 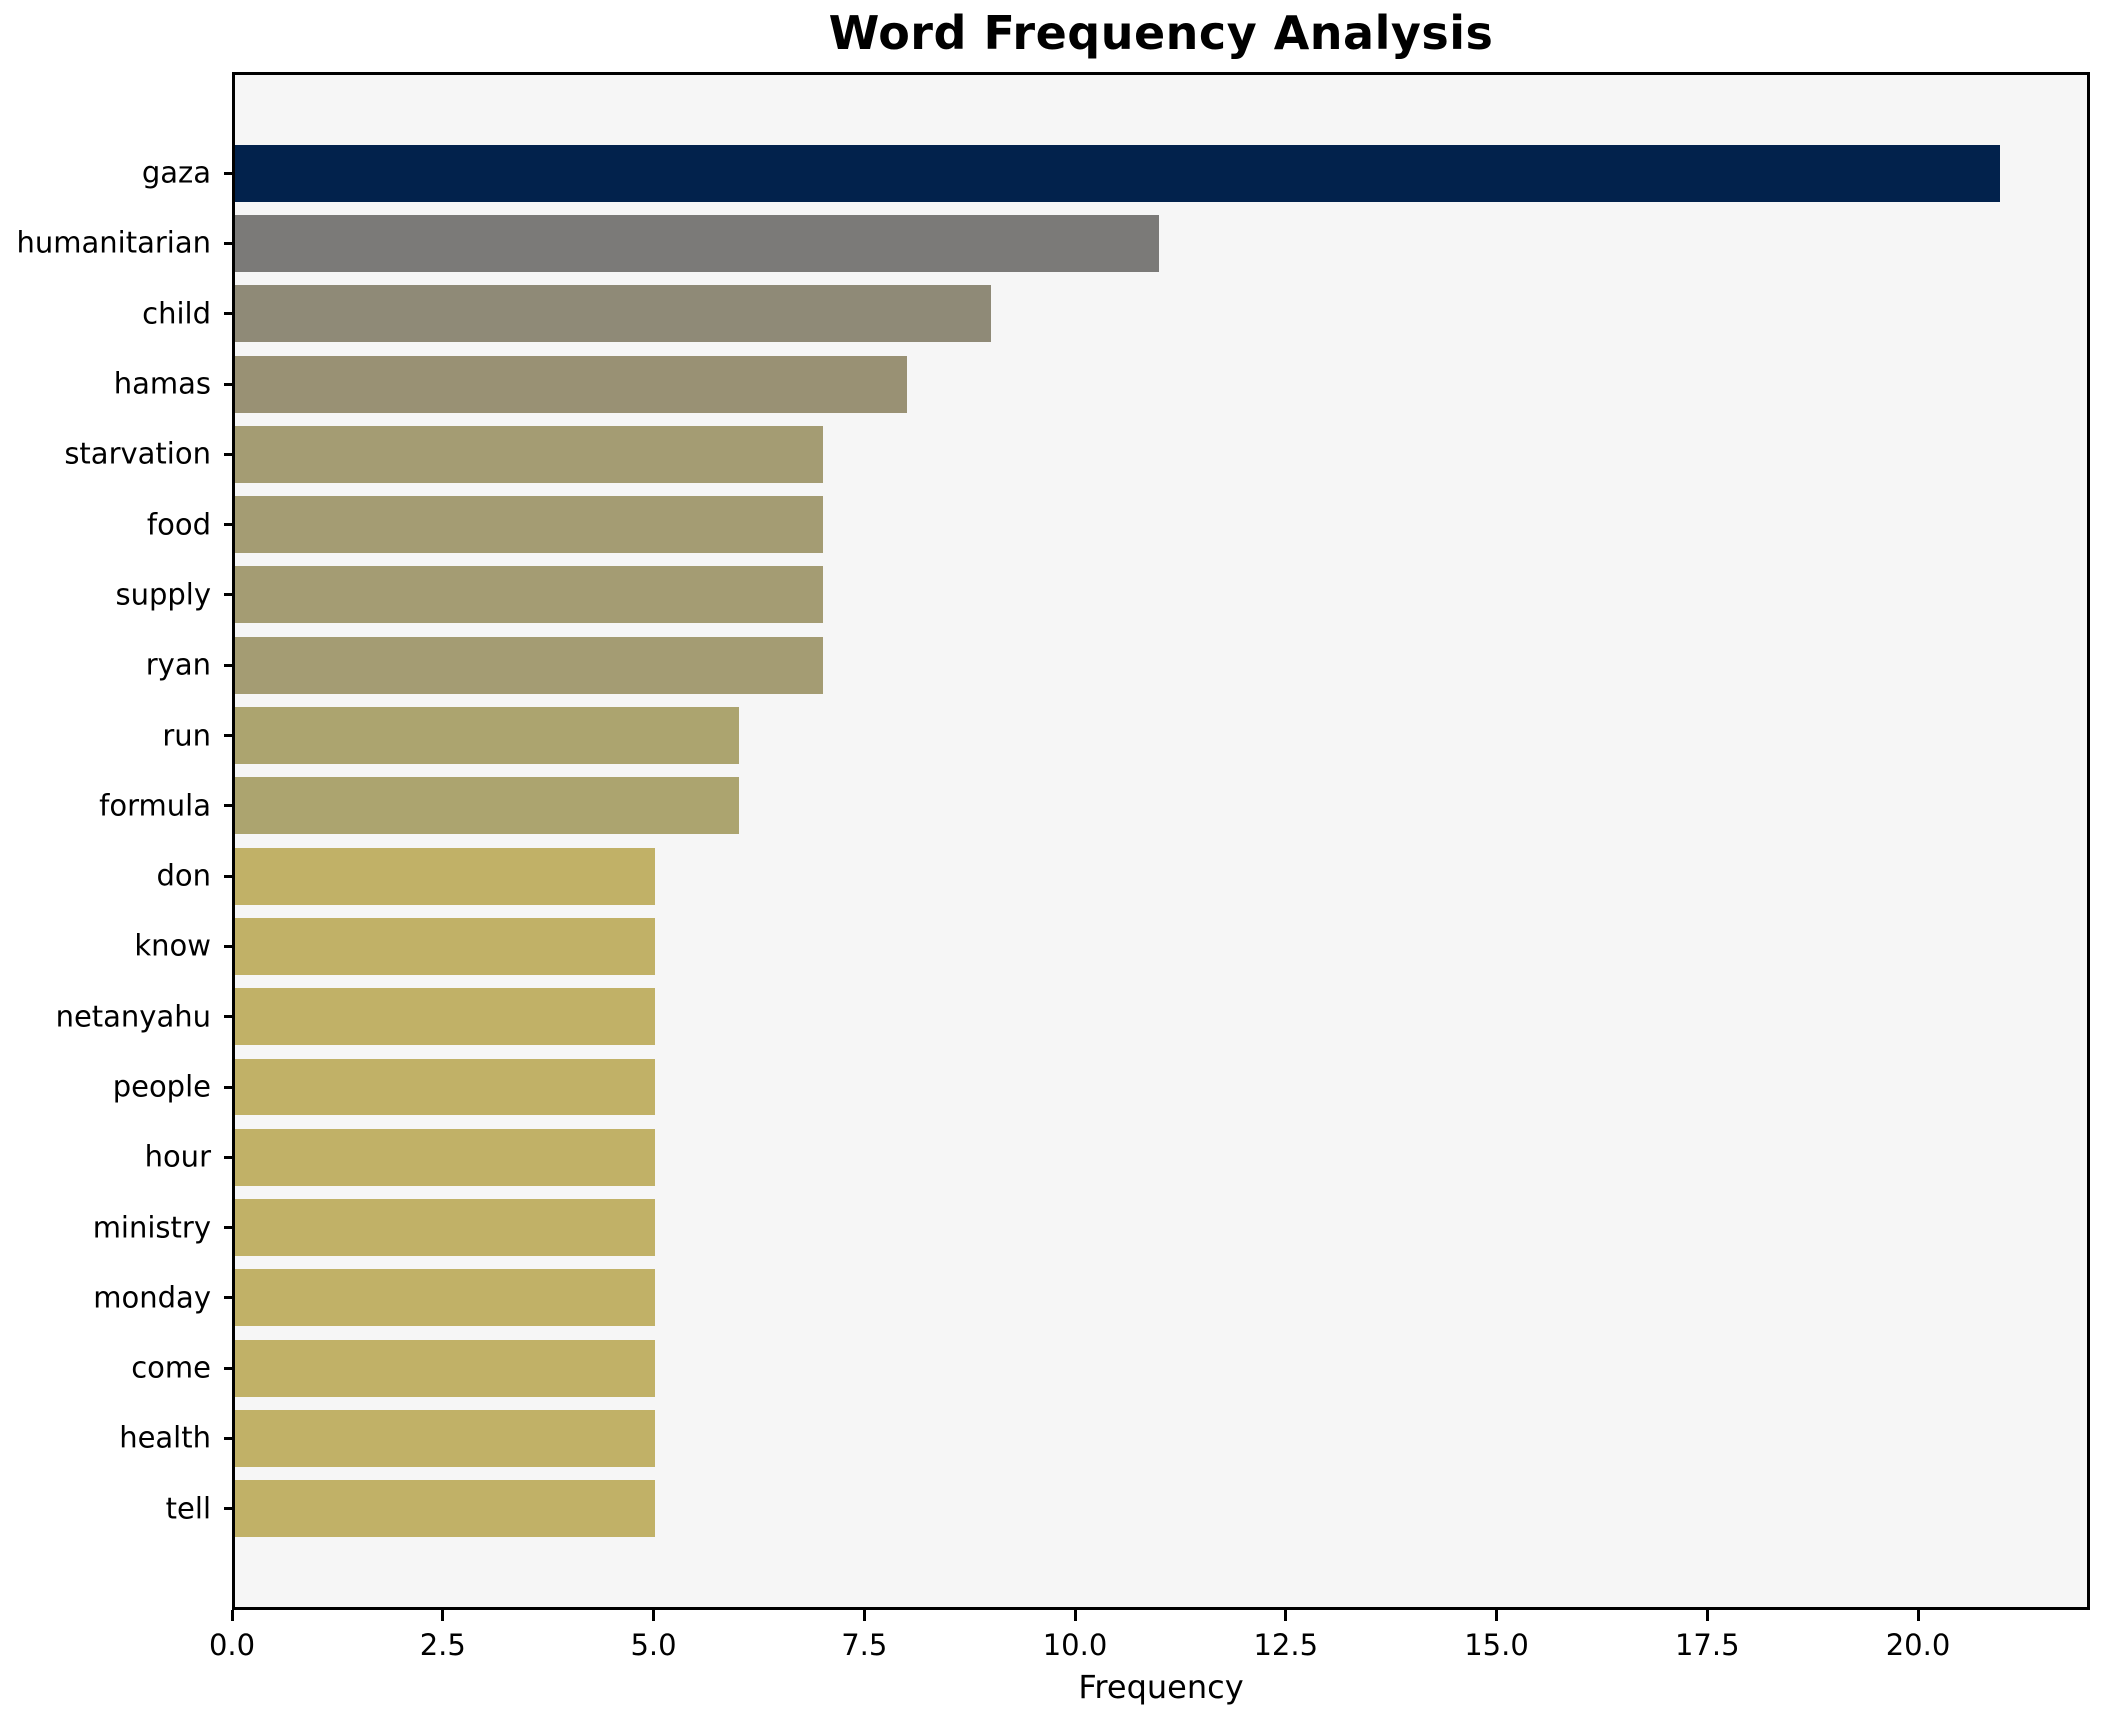 What do you see at coordinates (1918, 1645) in the screenshot?
I see `x-tick-label: 20.0` at bounding box center [1918, 1645].